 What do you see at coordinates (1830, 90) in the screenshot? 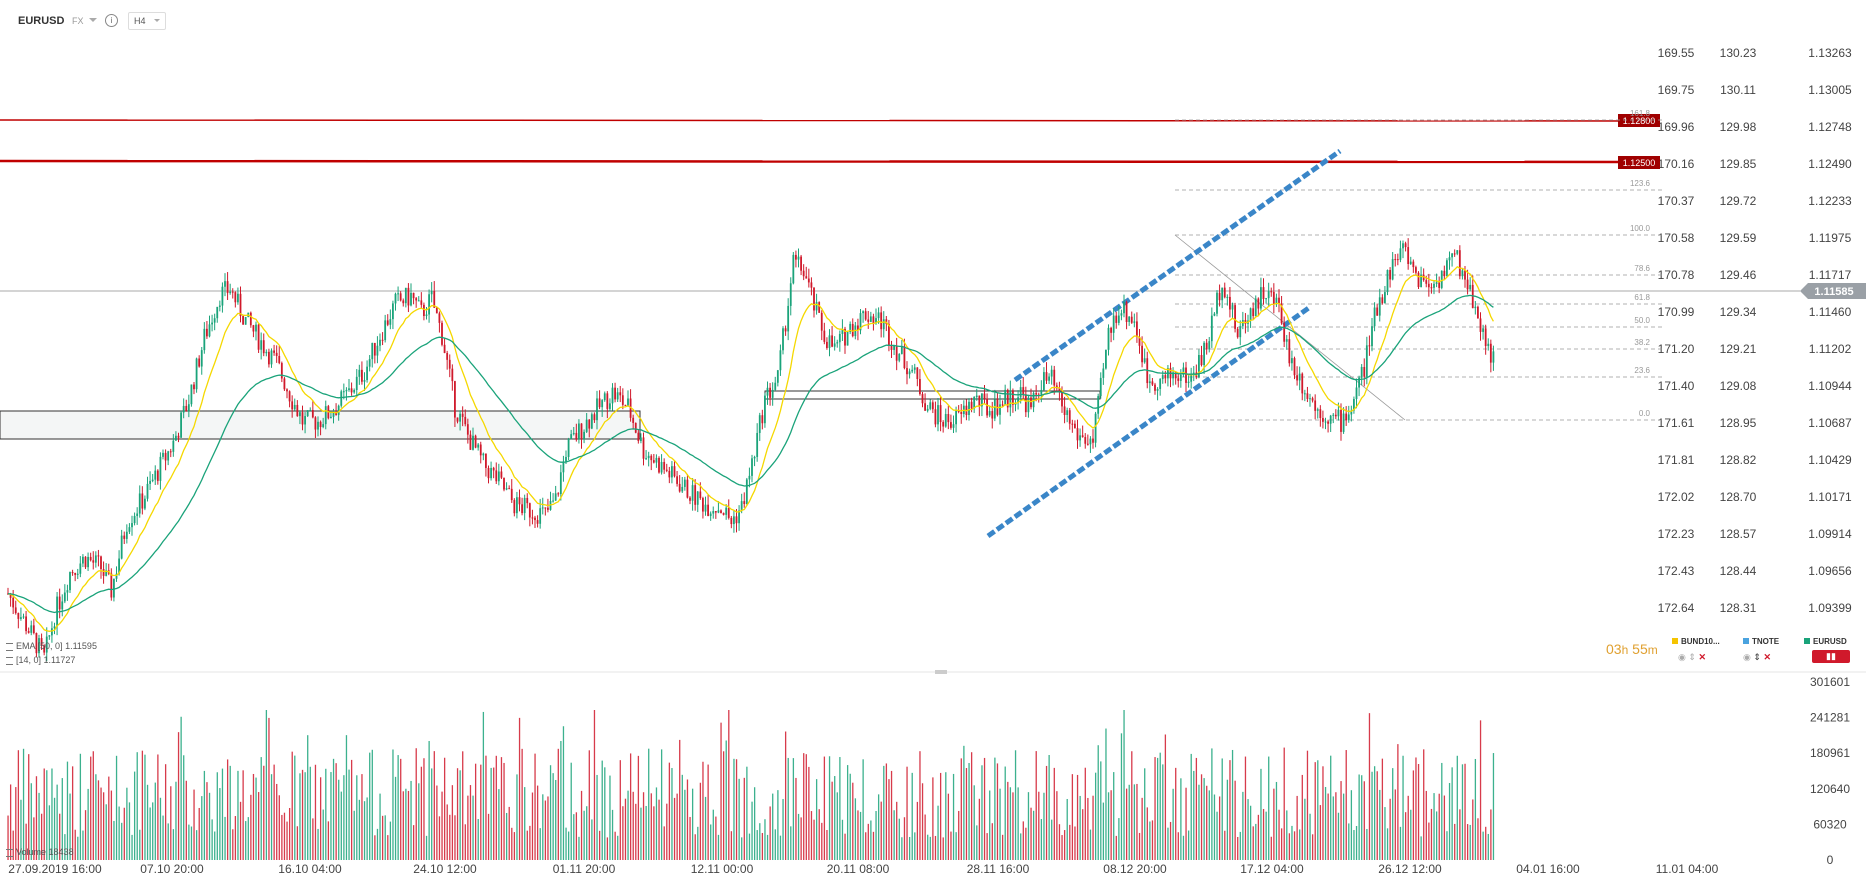
I see `price-axis-tick: 1.13005` at bounding box center [1830, 90].